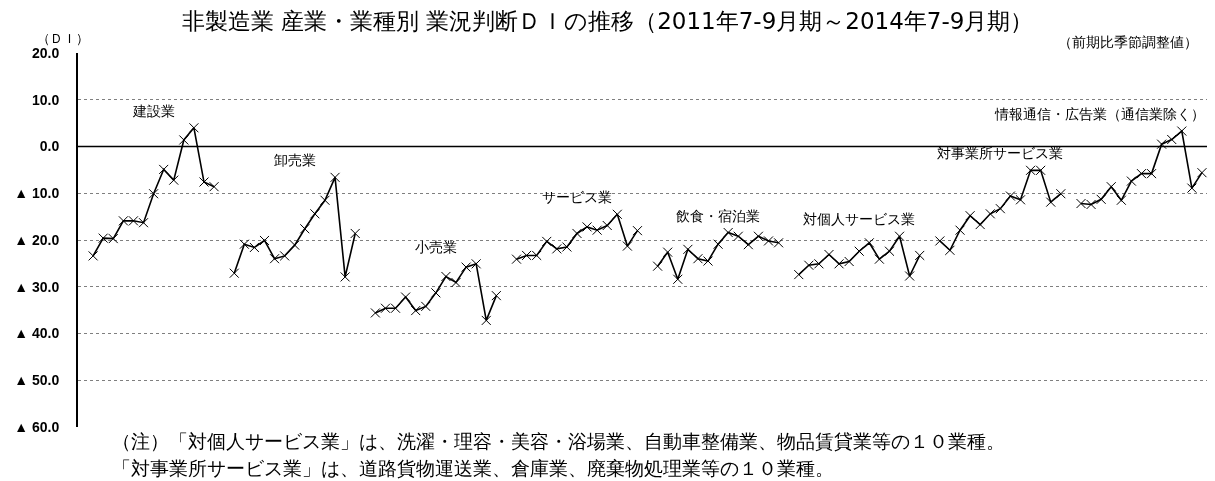 The width and height of the screenshot is (1215, 481). Describe the element at coordinates (45, 99) in the screenshot. I see `y-tick-label: 10.0` at that location.